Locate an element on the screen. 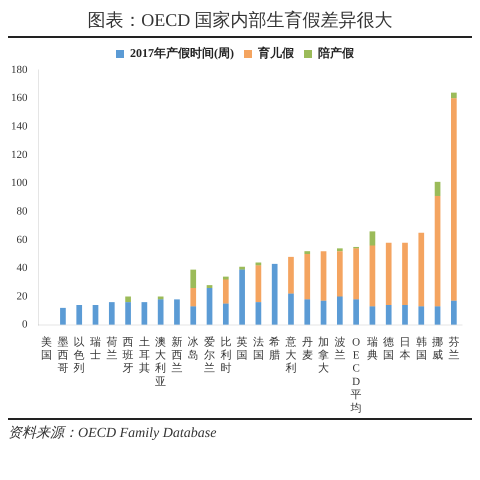 The image size is (480, 480). y-tick-label: 0 is located at coordinates (25, 324).